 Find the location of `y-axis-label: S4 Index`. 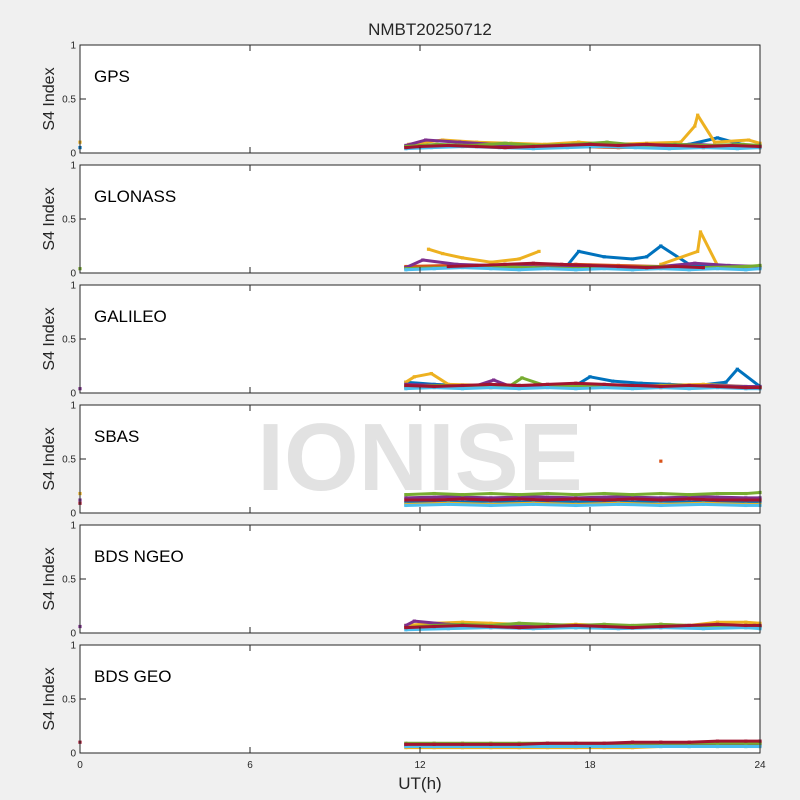

y-axis-label: S4 Index is located at coordinates (49, 98).